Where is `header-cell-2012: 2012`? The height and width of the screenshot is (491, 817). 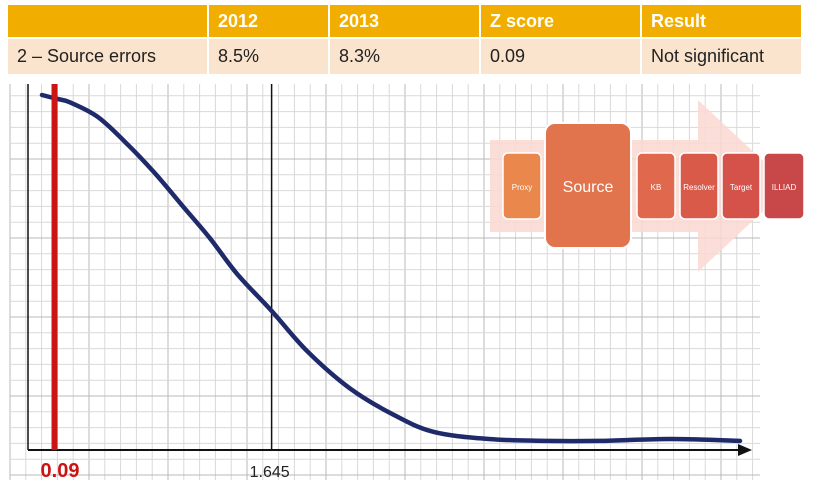 header-cell-2012: 2012 is located at coordinates (269, 21).